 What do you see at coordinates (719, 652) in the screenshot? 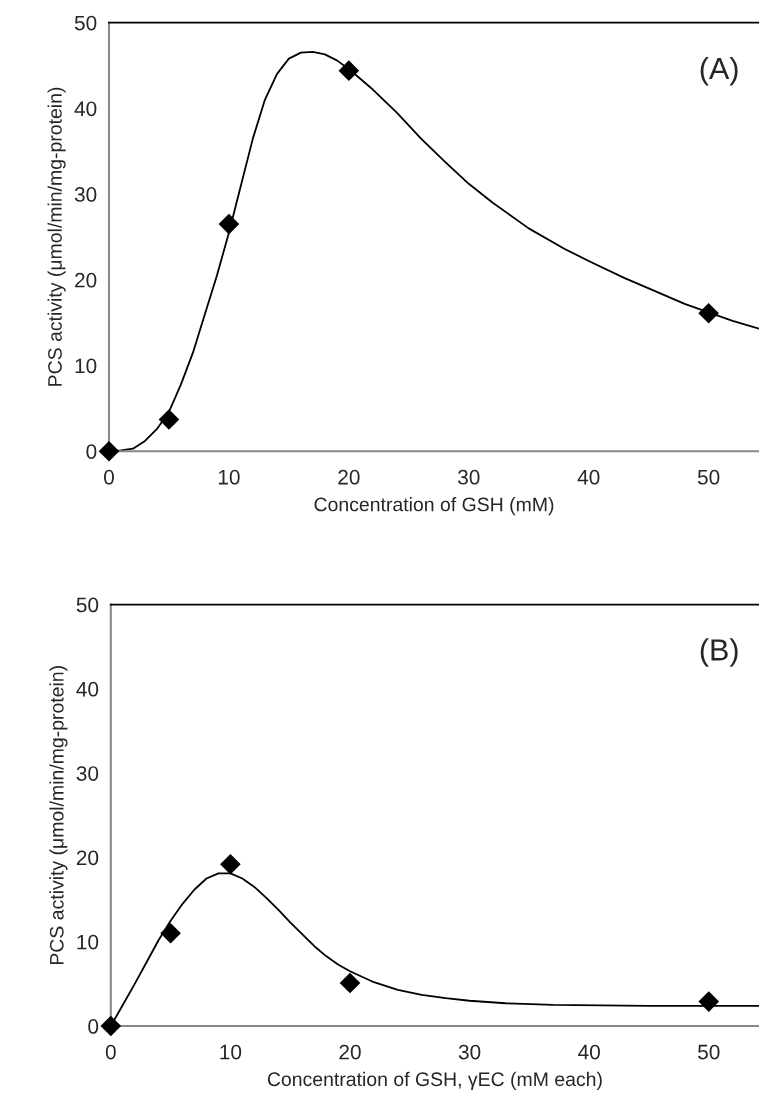
I see `annotation: (B)` at bounding box center [719, 652].